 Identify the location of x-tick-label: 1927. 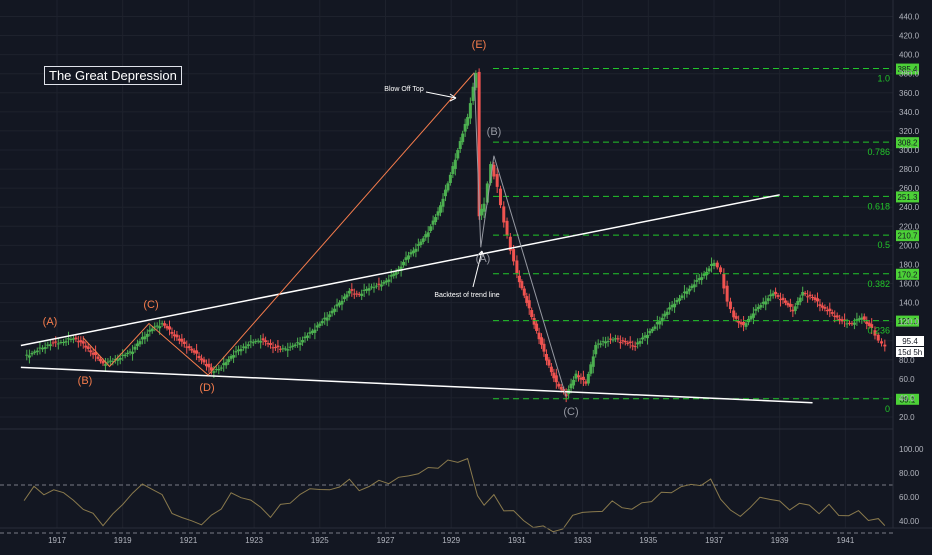
(386, 540).